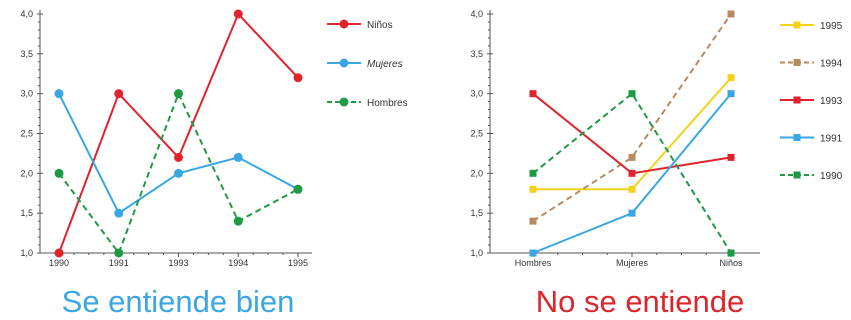  I want to click on caption-bad: No se entiende, so click(640, 301).